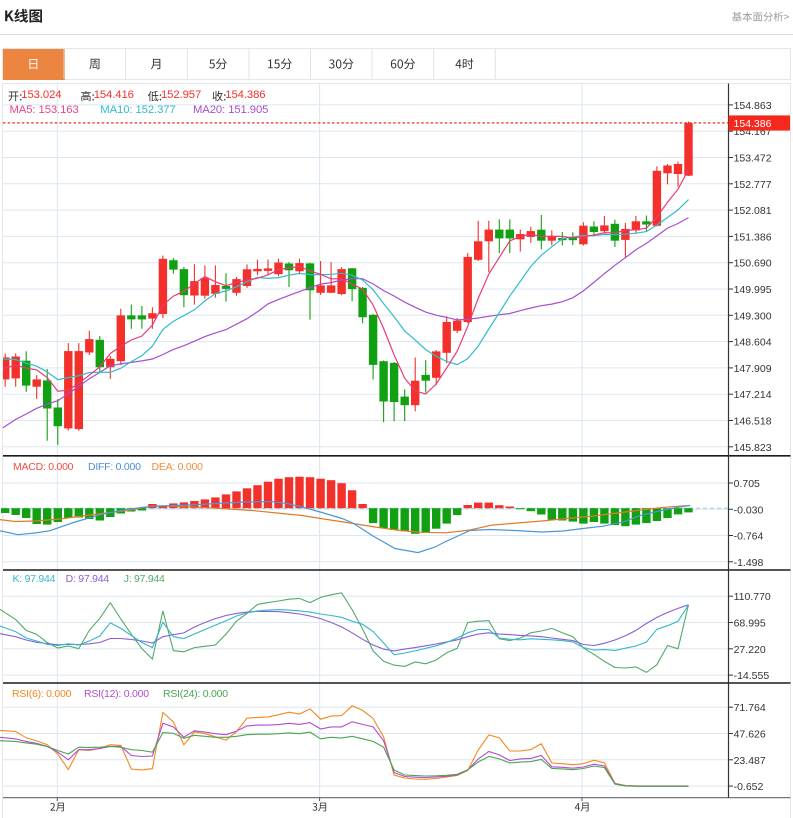 The height and width of the screenshot is (818, 793). What do you see at coordinates (749, 787) in the screenshot?
I see `svg-text: -0.652` at bounding box center [749, 787].